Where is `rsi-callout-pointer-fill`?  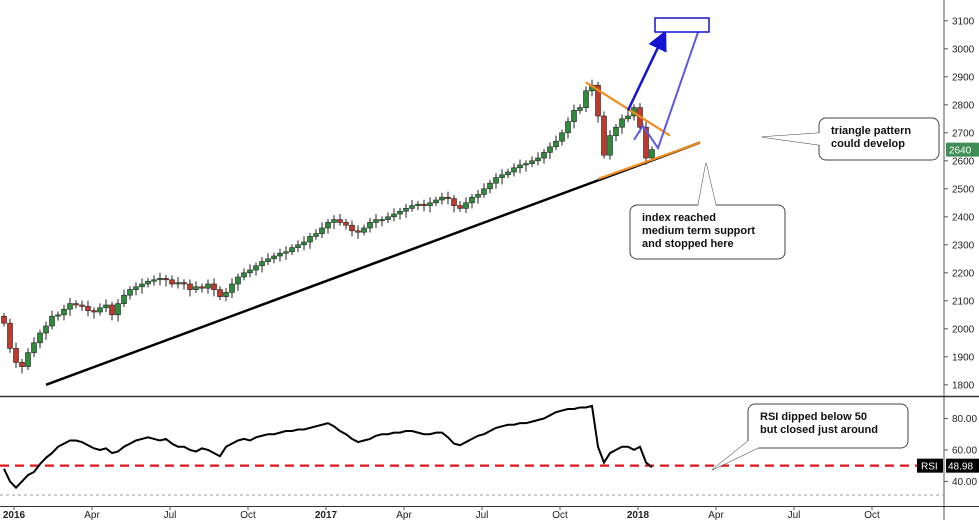
rsi-callout-pointer-fill is located at coordinates (737, 454).